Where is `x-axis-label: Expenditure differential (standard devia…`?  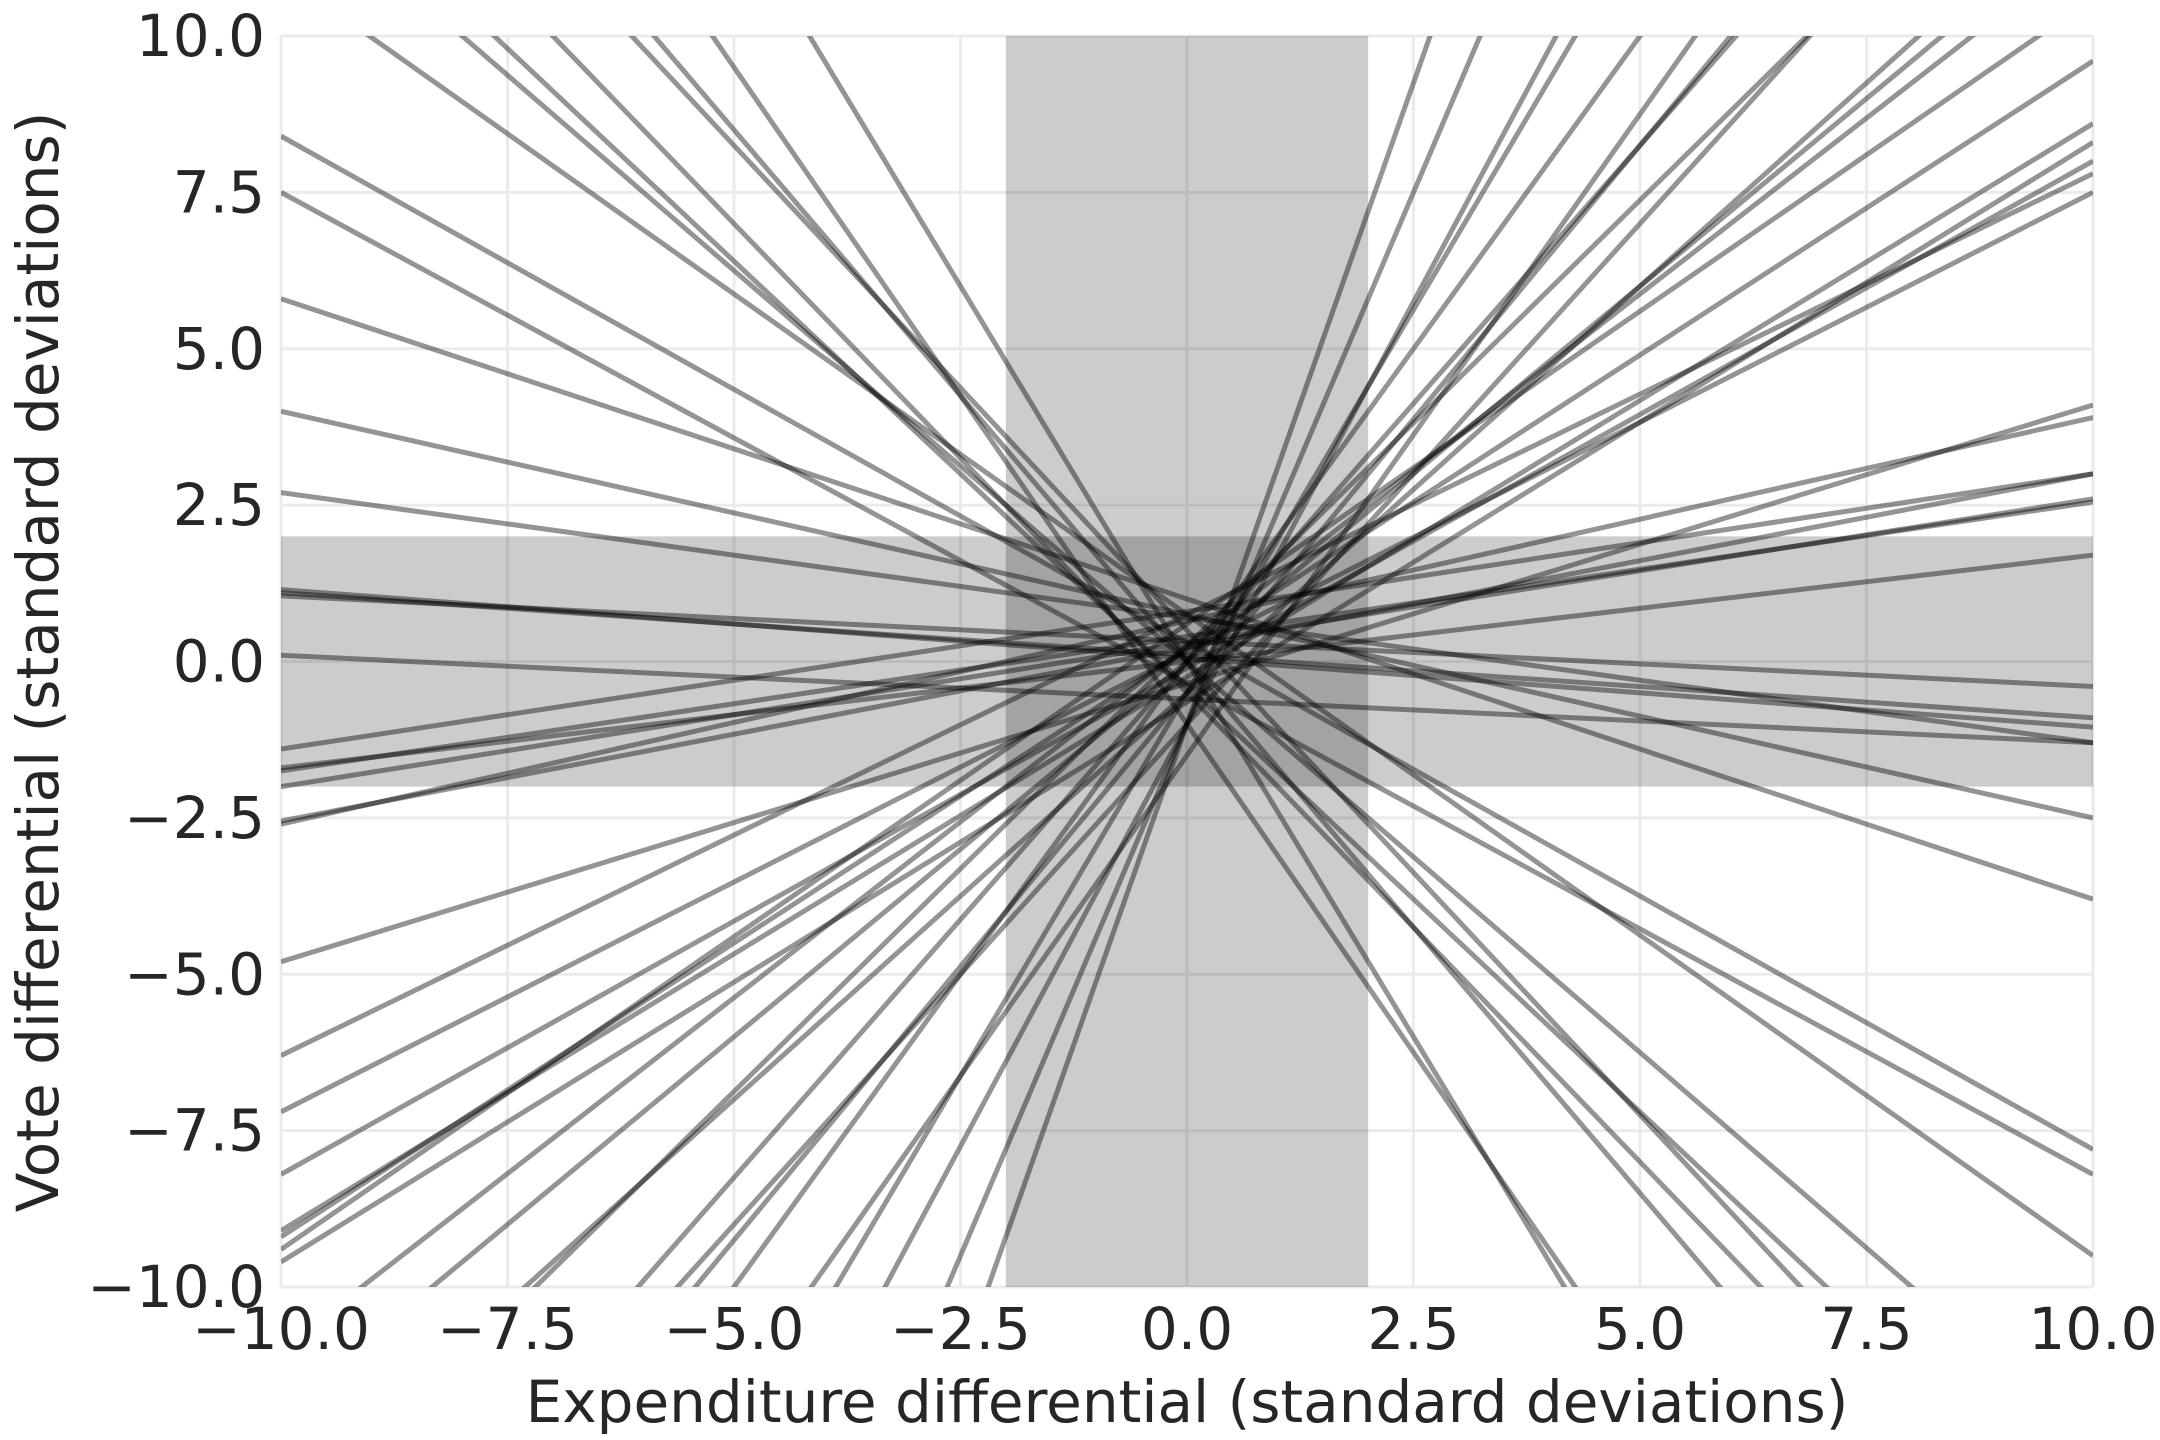 x-axis-label: Expenditure differential (standard devia… is located at coordinates (1187, 1402).